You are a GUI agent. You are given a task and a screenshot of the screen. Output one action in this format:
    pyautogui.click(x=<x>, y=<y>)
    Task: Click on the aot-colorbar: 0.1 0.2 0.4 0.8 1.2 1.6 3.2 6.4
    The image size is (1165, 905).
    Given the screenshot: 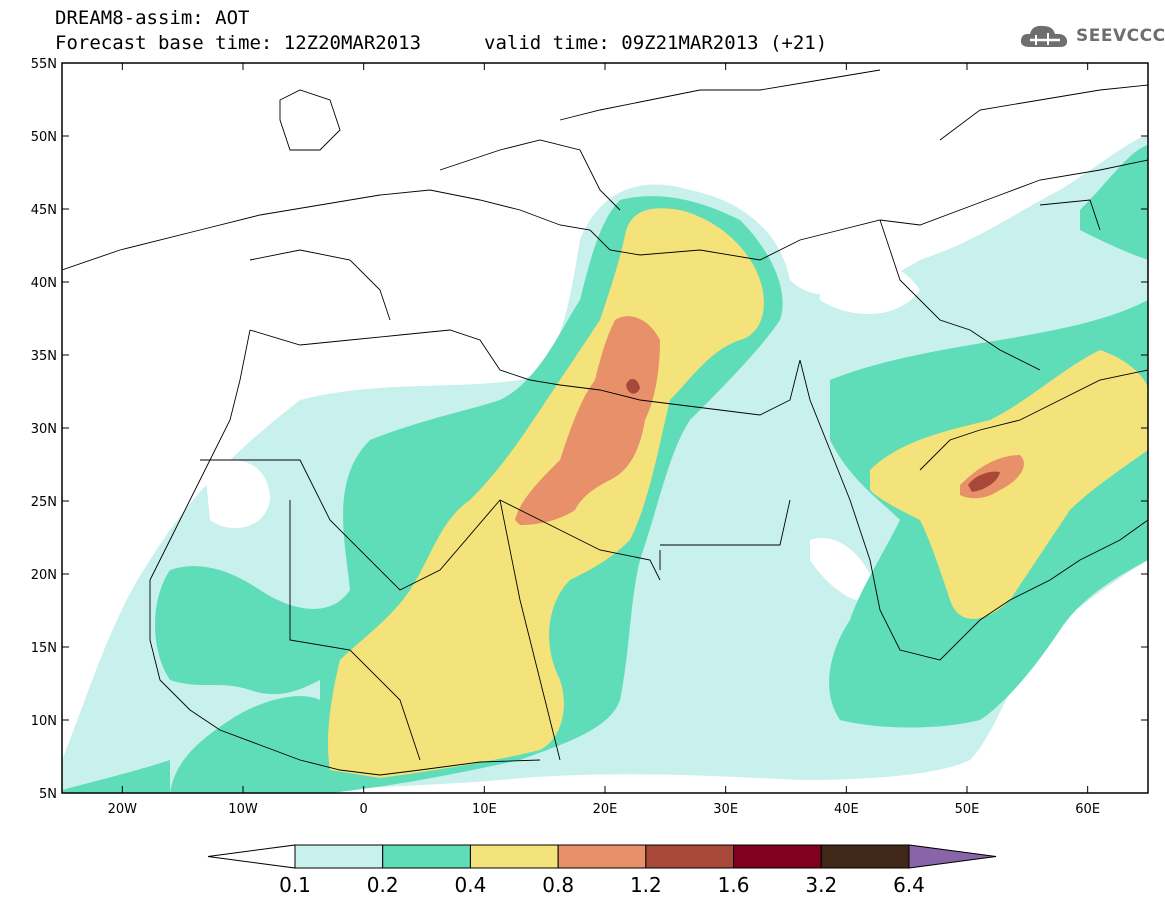 What is the action you would take?
    pyautogui.click(x=602, y=870)
    